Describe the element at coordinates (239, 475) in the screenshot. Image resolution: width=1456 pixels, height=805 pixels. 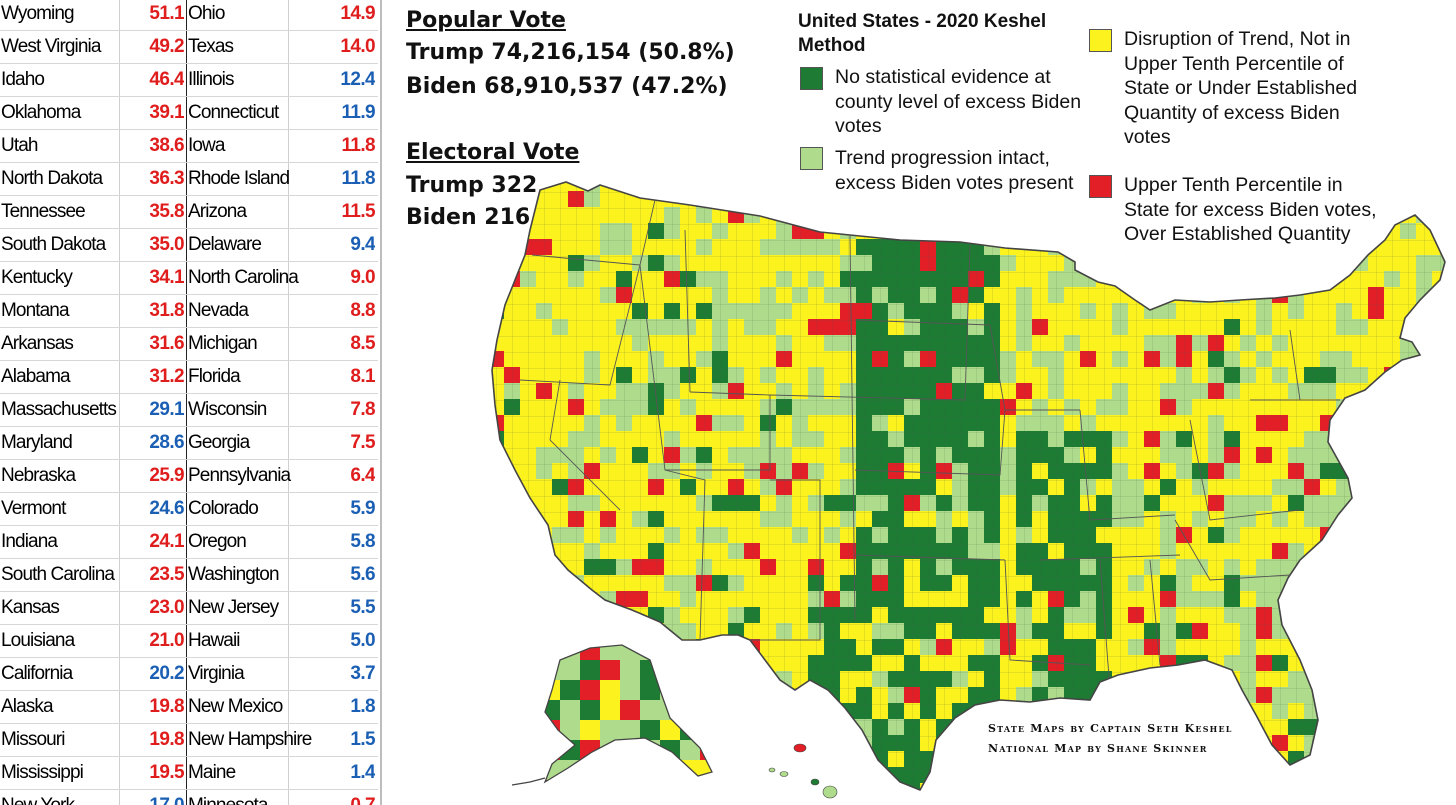
I see `state-name: Pennsylvania` at that location.